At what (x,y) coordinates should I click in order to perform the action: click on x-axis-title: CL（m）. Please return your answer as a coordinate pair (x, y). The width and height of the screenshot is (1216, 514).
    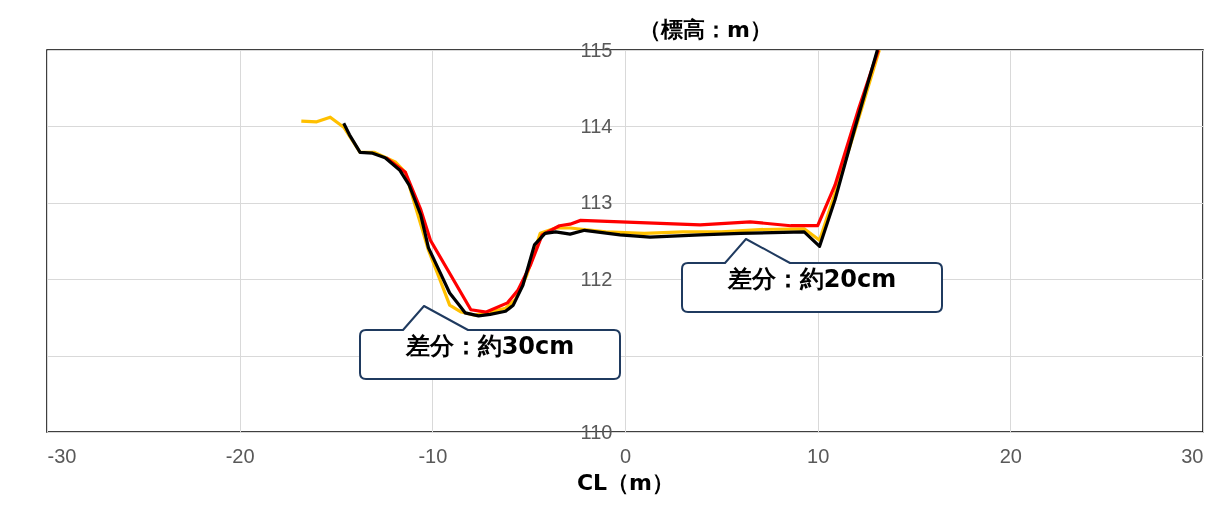
    Looking at the image, I should click on (625, 482).